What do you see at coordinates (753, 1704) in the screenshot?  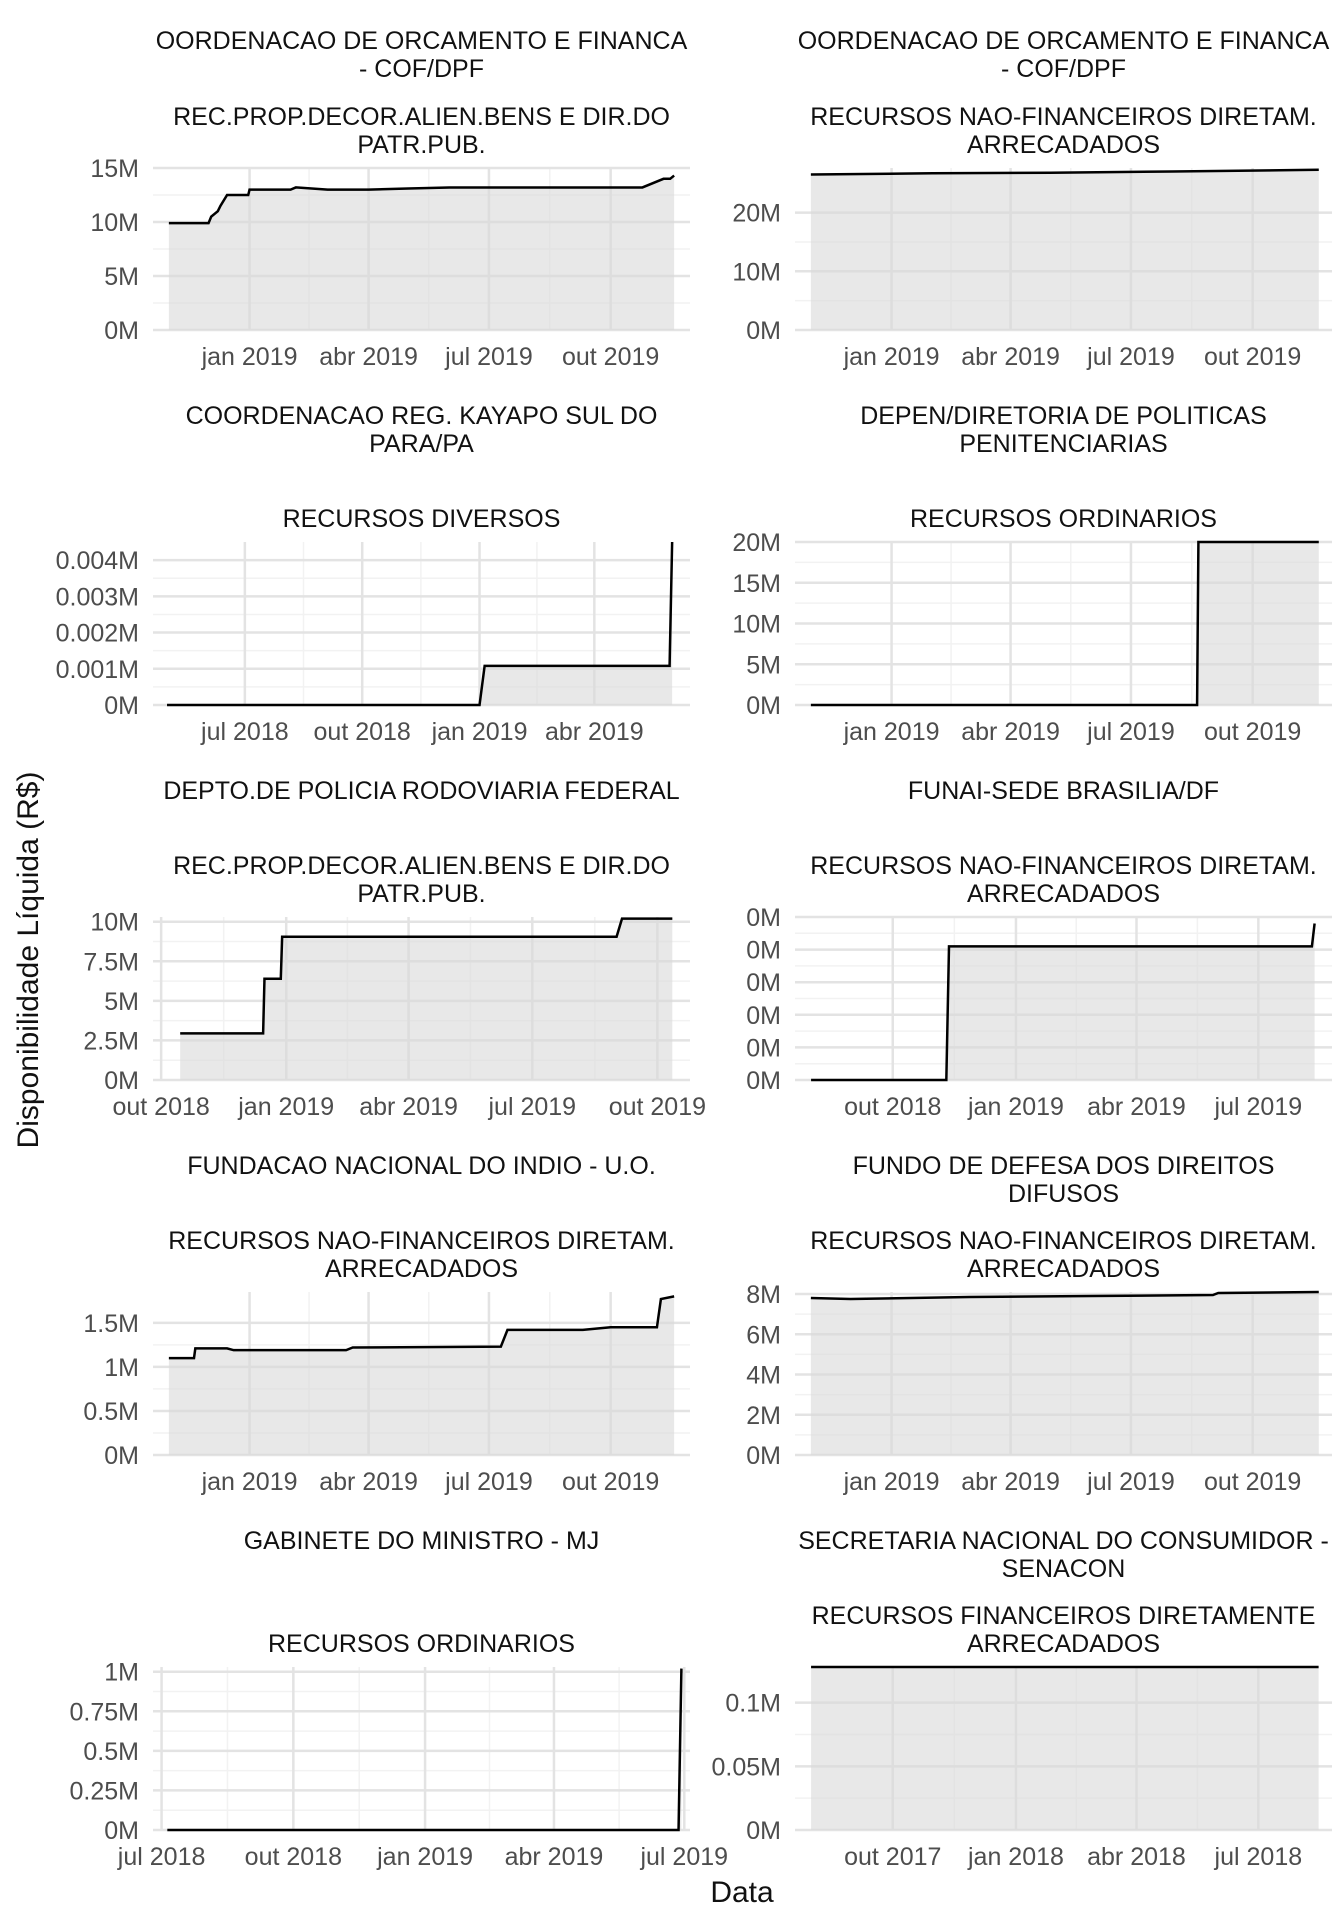 I see `y-tick-label: 0.1M` at bounding box center [753, 1704].